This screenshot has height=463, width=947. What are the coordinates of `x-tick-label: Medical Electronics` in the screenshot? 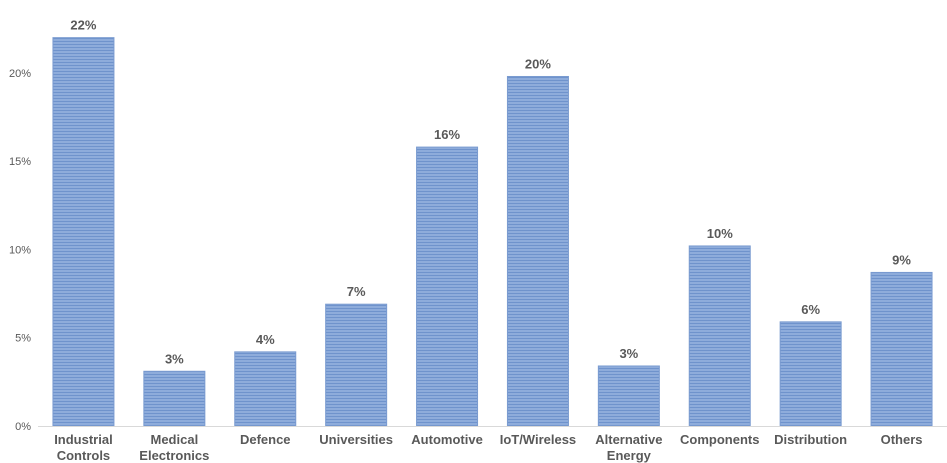 It's located at (174, 447).